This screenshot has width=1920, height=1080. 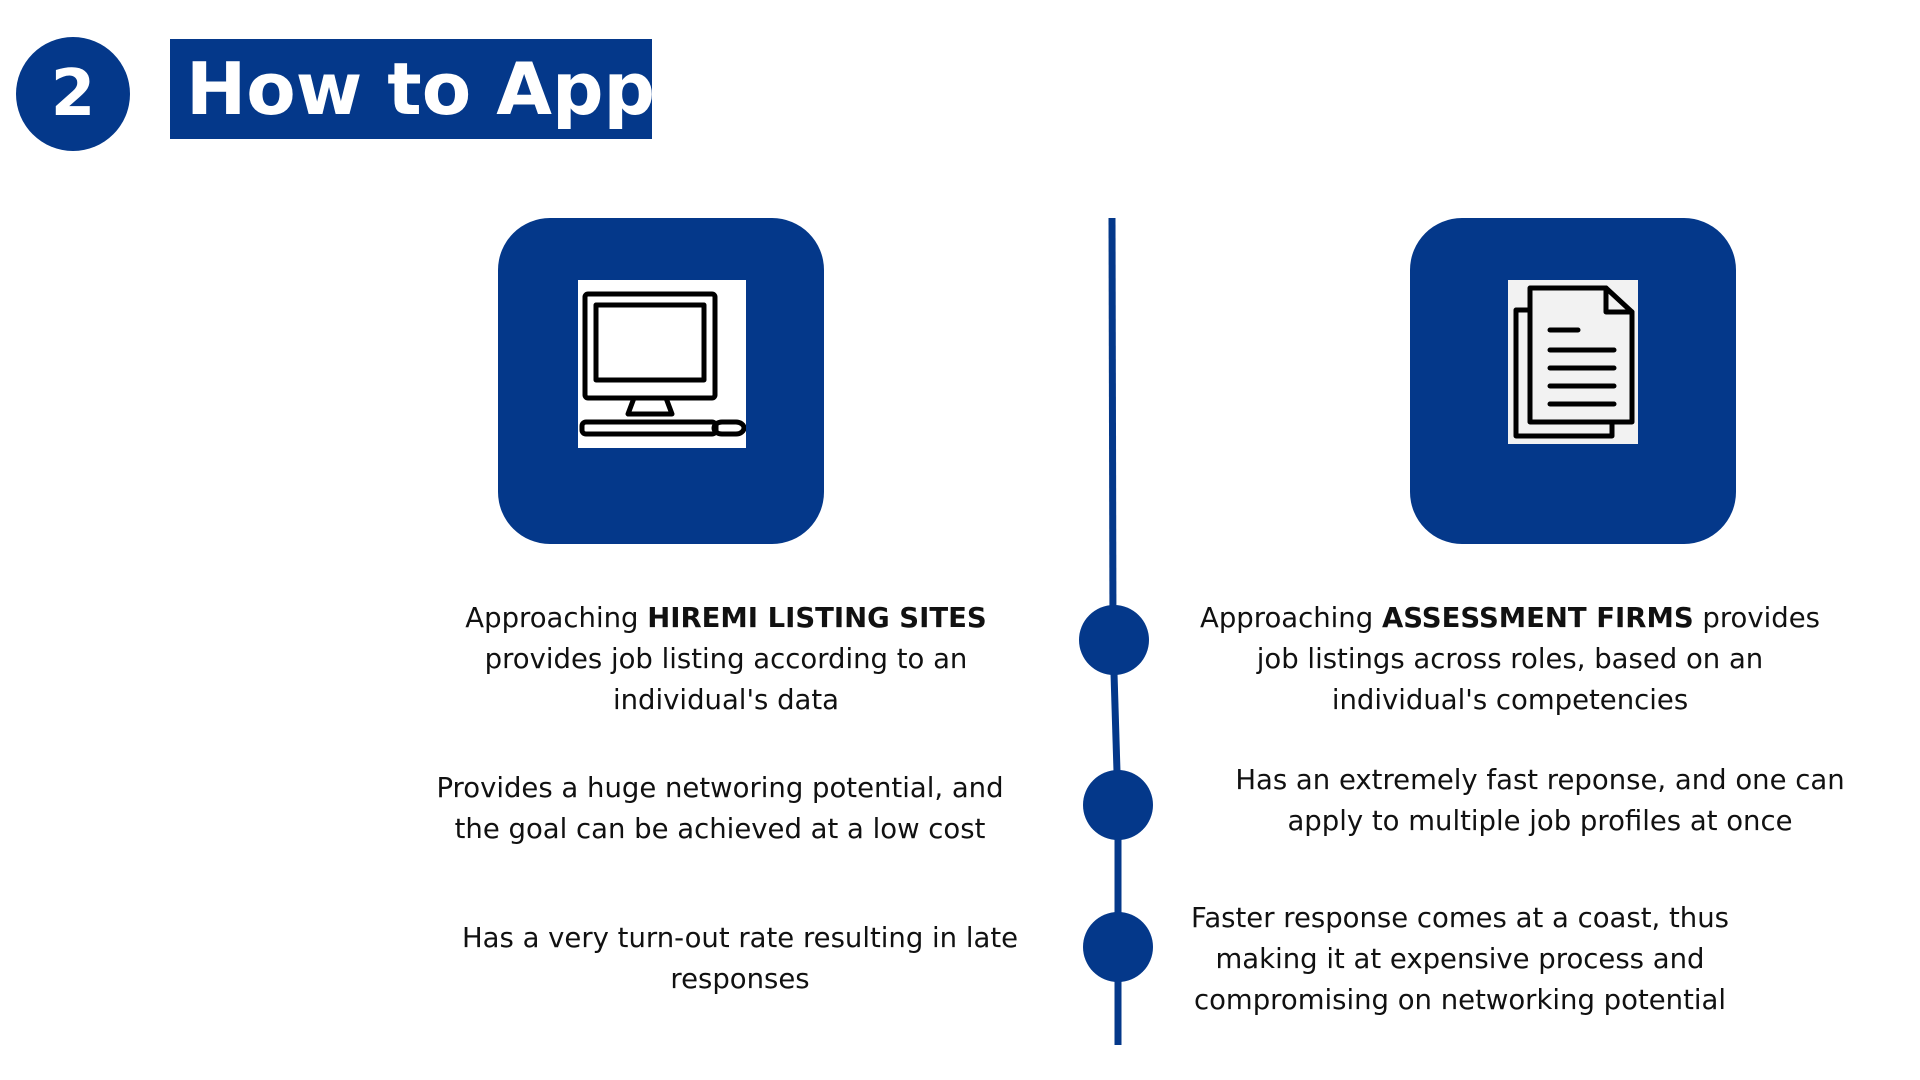 I want to click on text-line: compromising on networking potential, so click(x=1459, y=1000).